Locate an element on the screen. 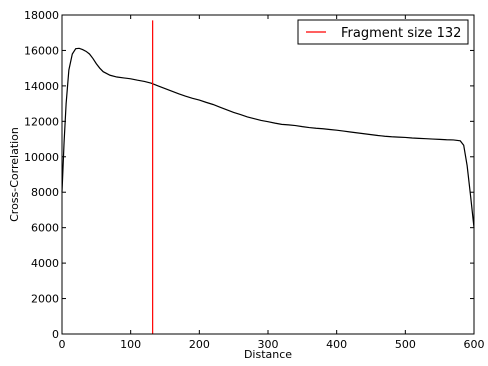 This screenshot has height=366, width=488. legend-label-fragment-size: Fragment size 132 is located at coordinates (401, 33).